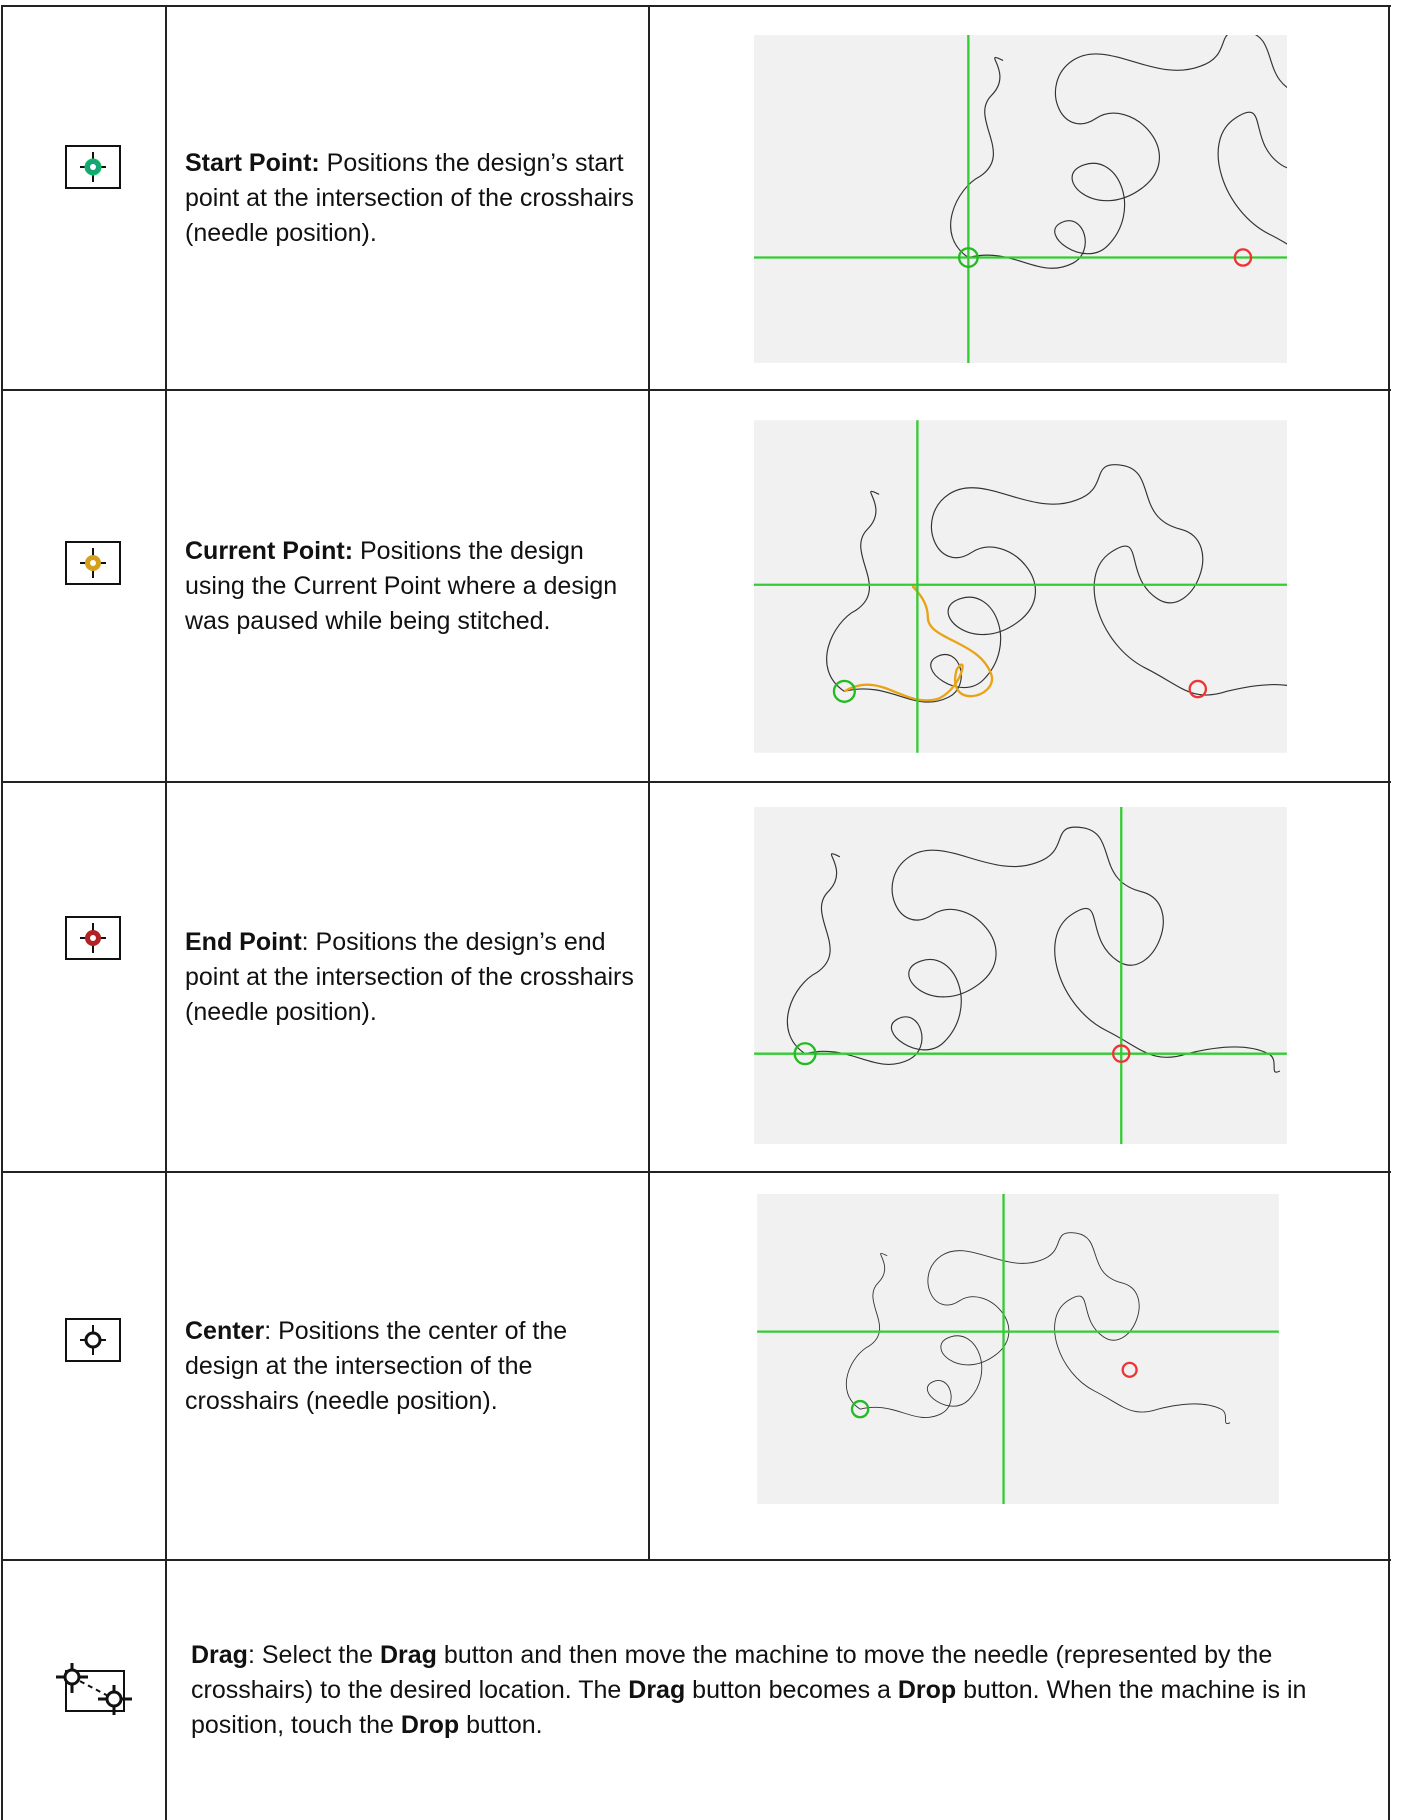 Image resolution: width=1401 pixels, height=1820 pixels. I want to click on bold-text: Center, so click(225, 1330).